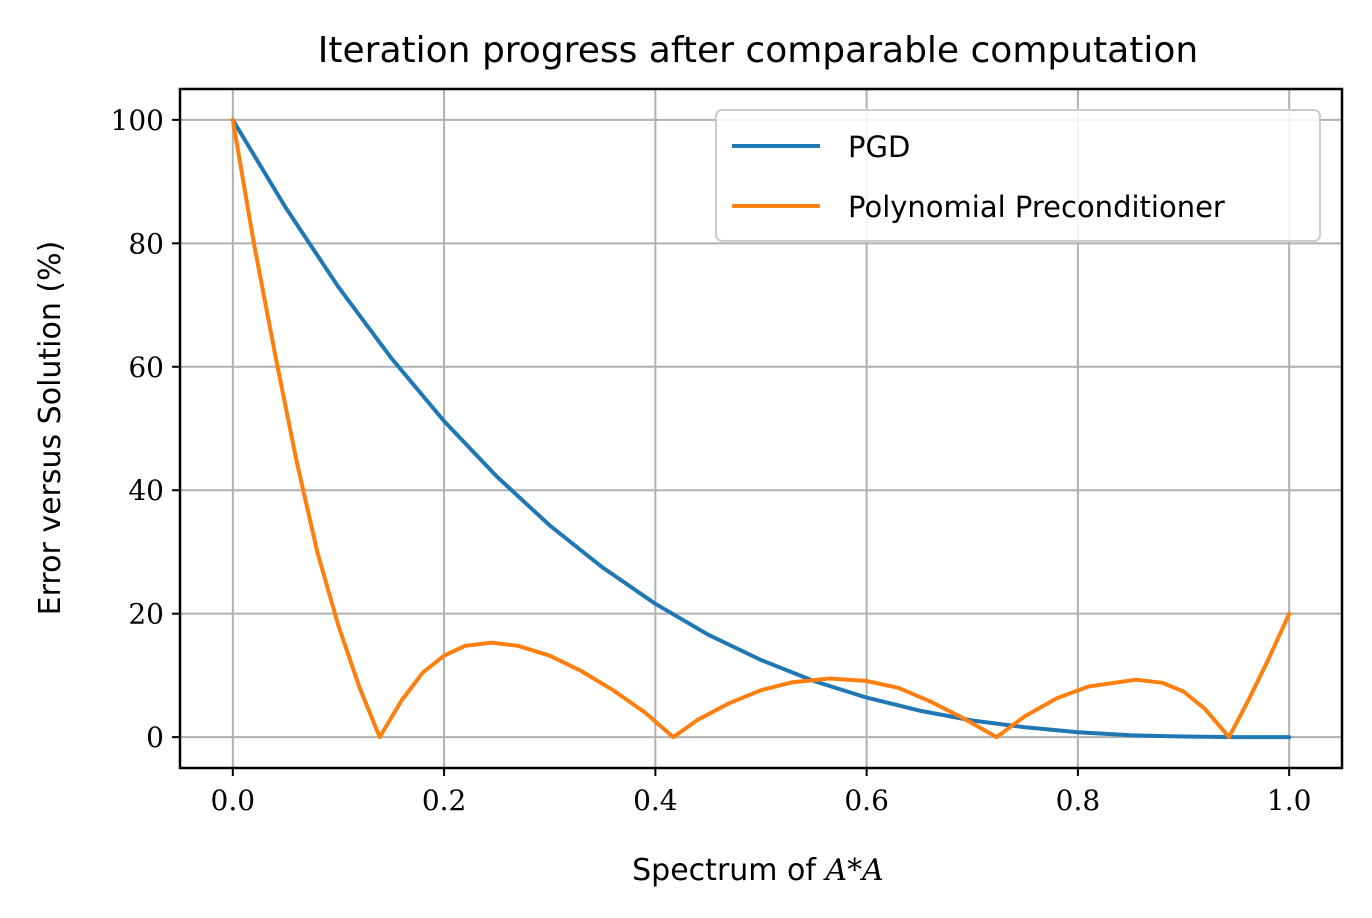  Describe the element at coordinates (233, 800) in the screenshot. I see `x-tick-label: 0.0` at that location.